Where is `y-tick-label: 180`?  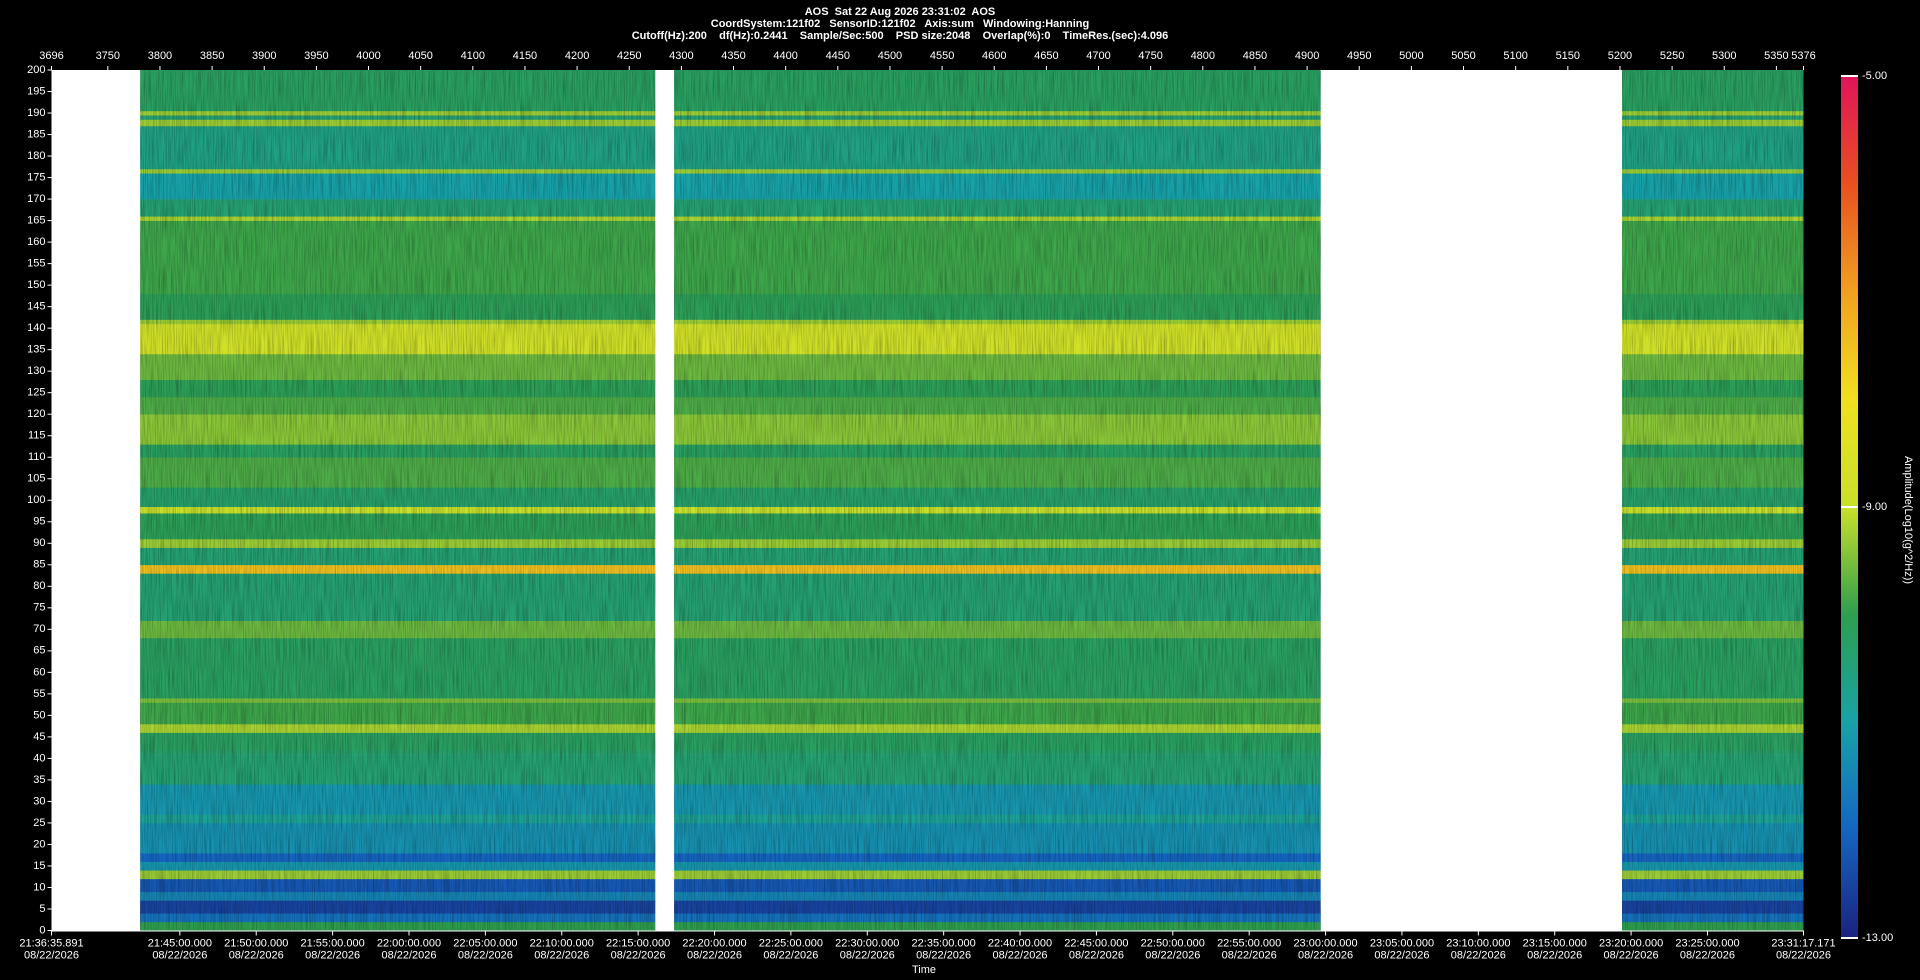 y-tick-label: 180 is located at coordinates (36, 156).